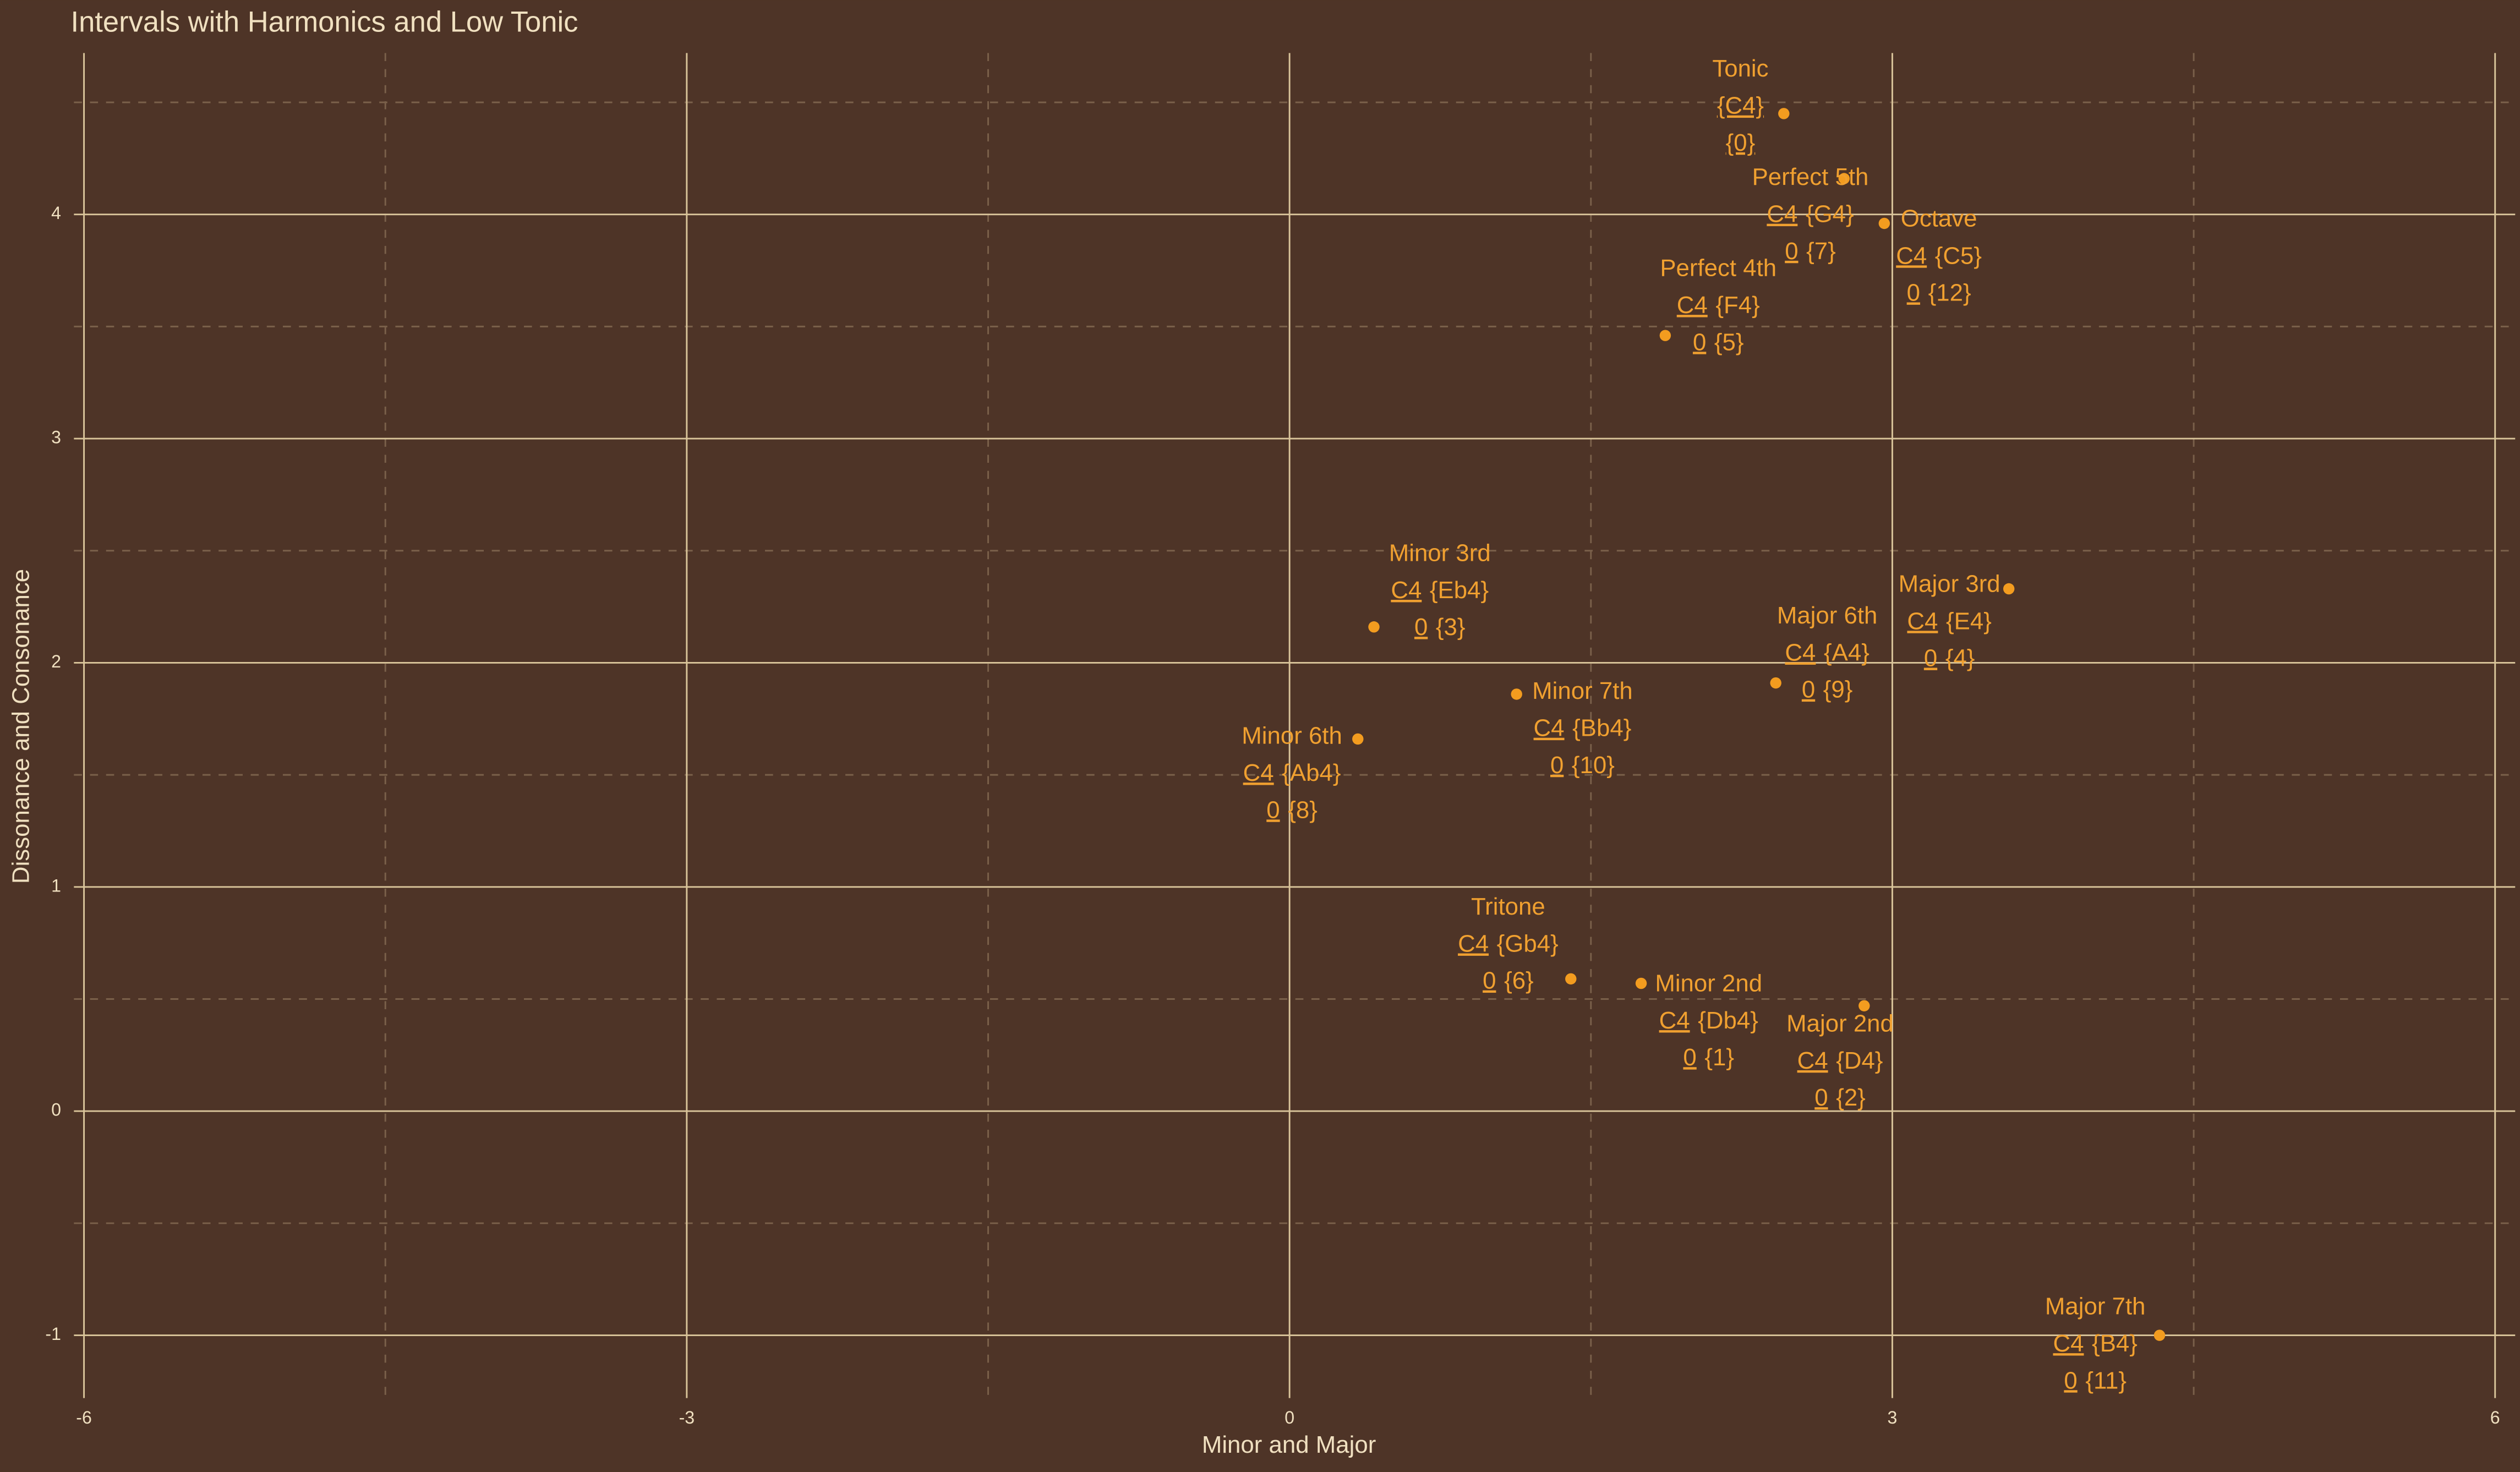 This screenshot has width=2520, height=1472. I want to click on point-label-line: C4 {Gb4}, so click(1508, 943).